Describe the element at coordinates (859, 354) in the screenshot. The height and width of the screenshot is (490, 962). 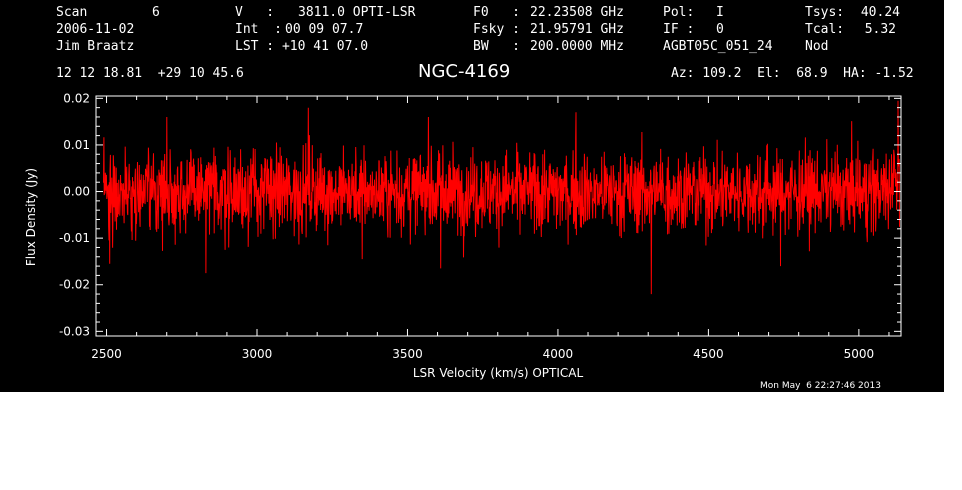
I see `x-tick-label: 5000` at that location.